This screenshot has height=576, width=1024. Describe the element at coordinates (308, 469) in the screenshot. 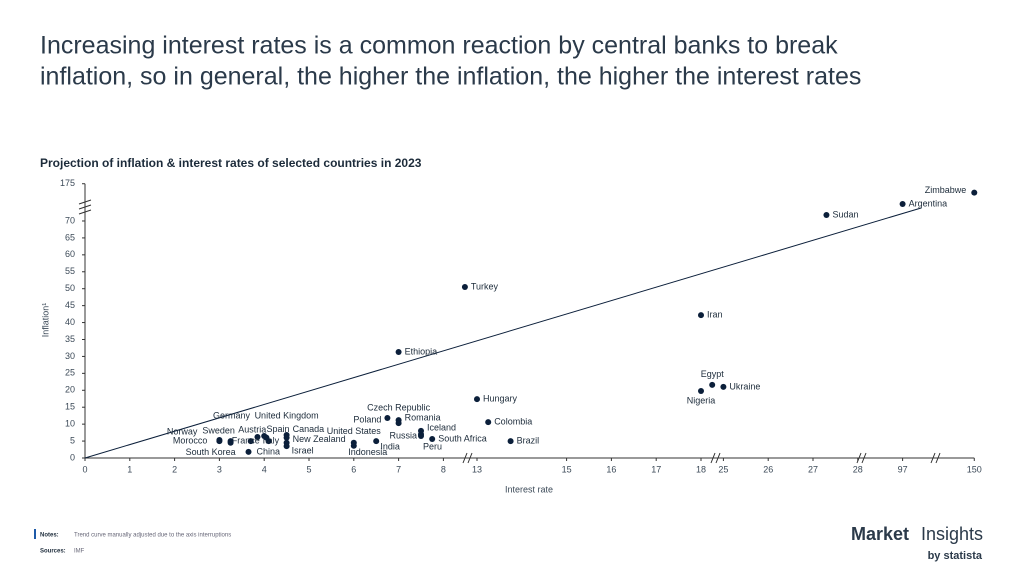

I see `x-tick-label: 5` at that location.